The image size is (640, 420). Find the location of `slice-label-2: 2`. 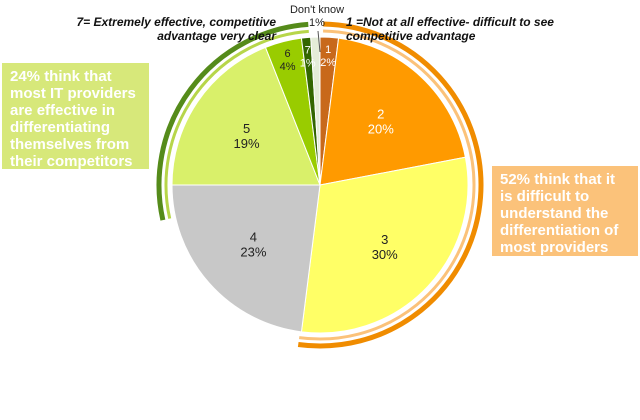

slice-label-2: 2 is located at coordinates (380, 113).